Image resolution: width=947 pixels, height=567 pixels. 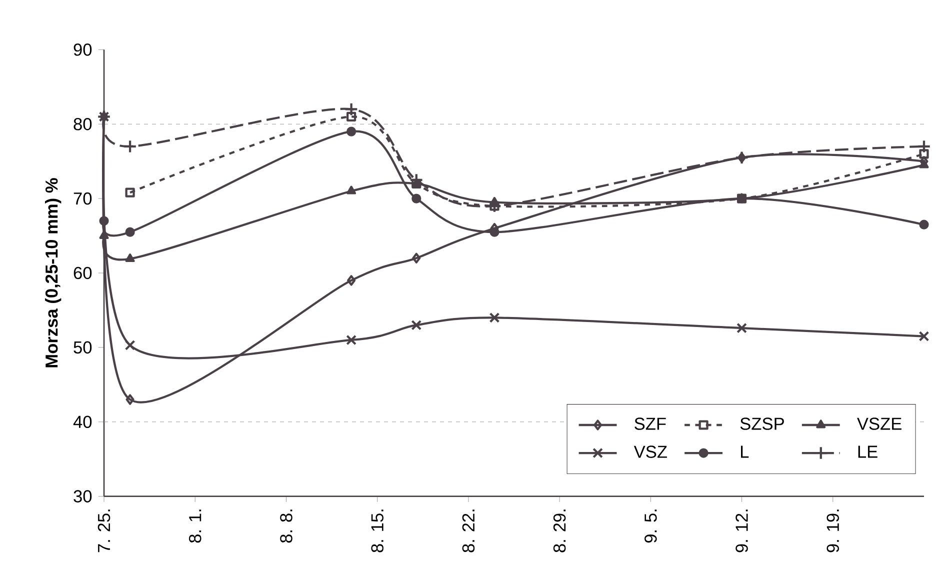 What do you see at coordinates (83, 198) in the screenshot?
I see `y-tick-label: 70` at bounding box center [83, 198].